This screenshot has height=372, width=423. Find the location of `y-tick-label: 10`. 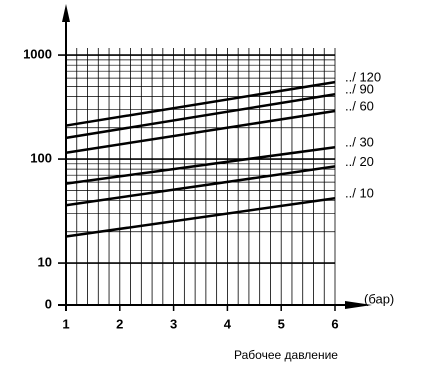

y-tick-label: 10 is located at coordinates (45, 261).